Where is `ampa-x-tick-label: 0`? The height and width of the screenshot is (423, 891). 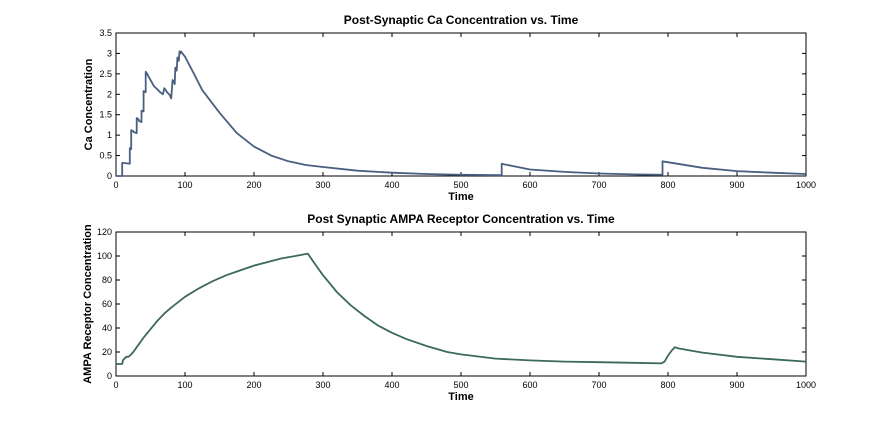
ampa-x-tick-label: 0 is located at coordinates (115, 385).